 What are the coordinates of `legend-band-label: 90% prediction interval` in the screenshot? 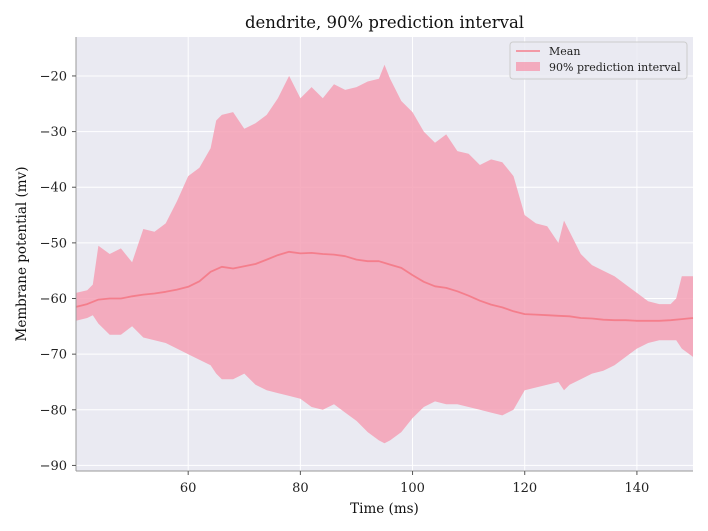 It's located at (615, 67).